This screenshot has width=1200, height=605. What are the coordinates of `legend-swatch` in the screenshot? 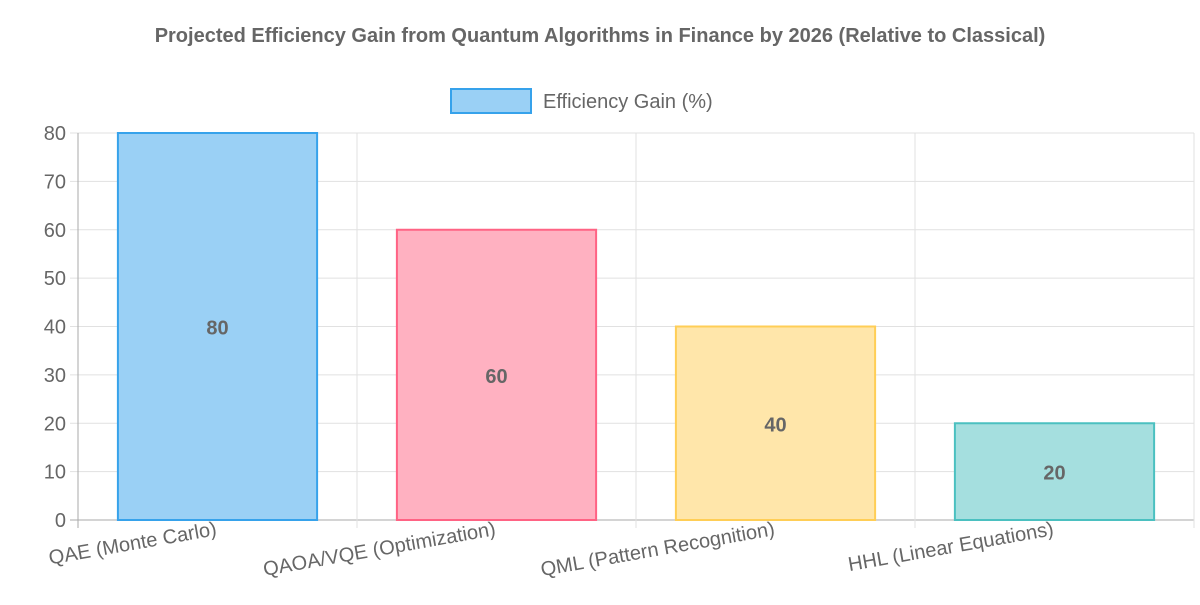 It's located at (491, 101).